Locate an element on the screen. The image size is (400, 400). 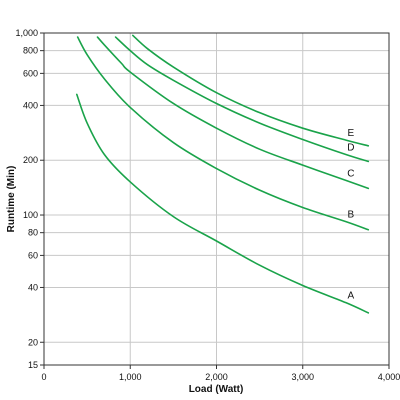
y-tick-label: 1,000 is located at coordinates (26, 33).